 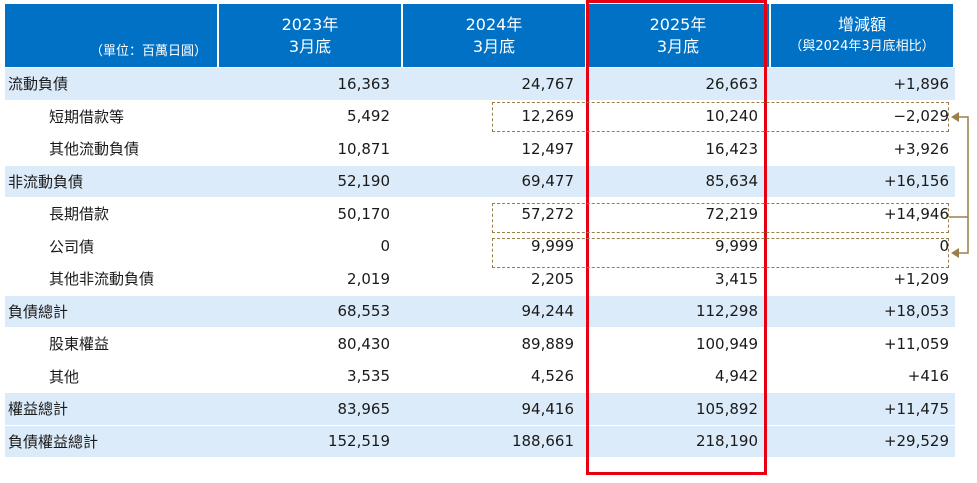 What do you see at coordinates (311, 440) in the screenshot?
I see `cell-2023: 152,519` at bounding box center [311, 440].